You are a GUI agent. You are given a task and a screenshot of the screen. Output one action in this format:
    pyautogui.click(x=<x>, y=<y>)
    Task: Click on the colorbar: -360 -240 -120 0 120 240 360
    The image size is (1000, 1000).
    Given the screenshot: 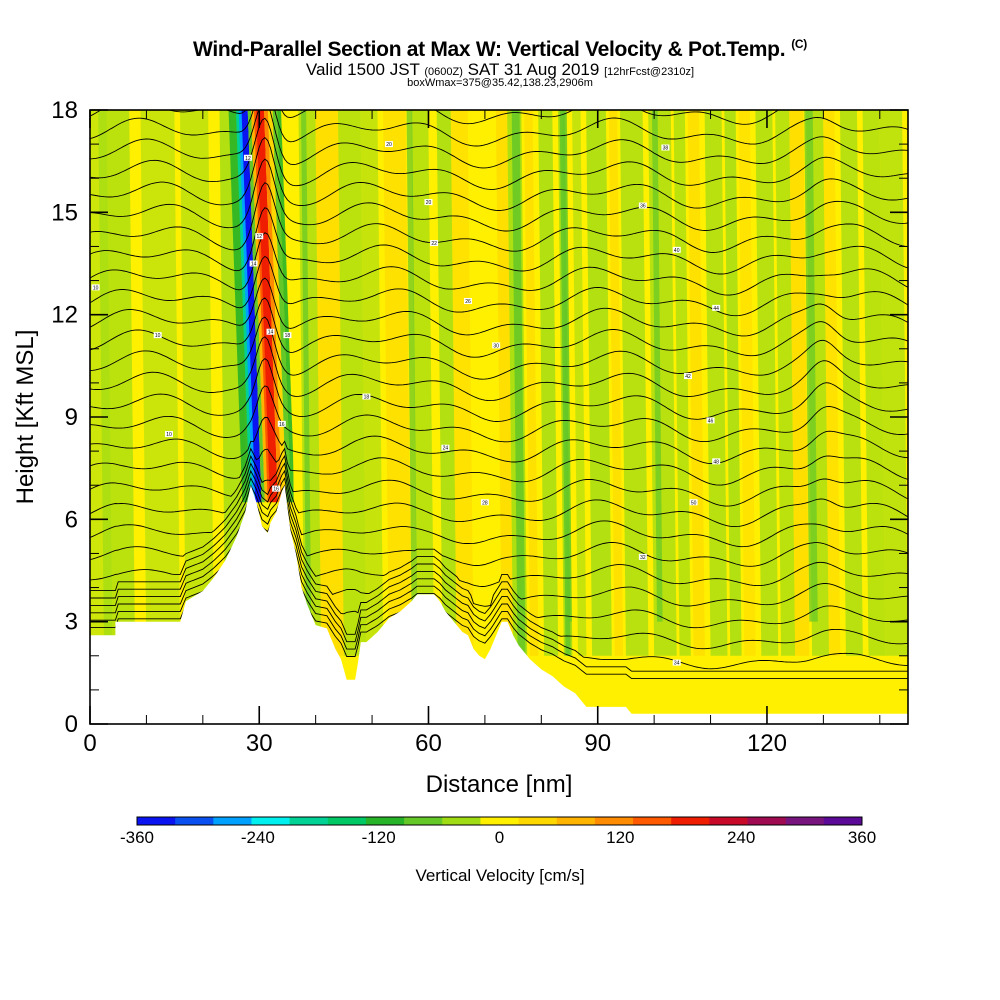 What is the action you would take?
    pyautogui.click(x=498, y=831)
    